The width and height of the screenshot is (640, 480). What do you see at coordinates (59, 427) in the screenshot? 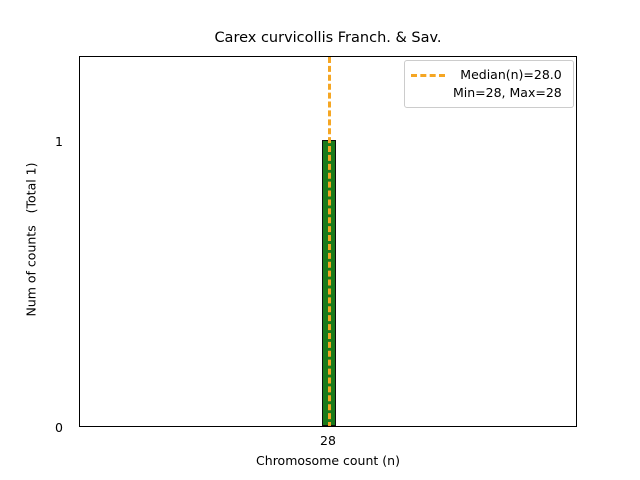
I see `y-tick-label-0: 0` at bounding box center [59, 427].